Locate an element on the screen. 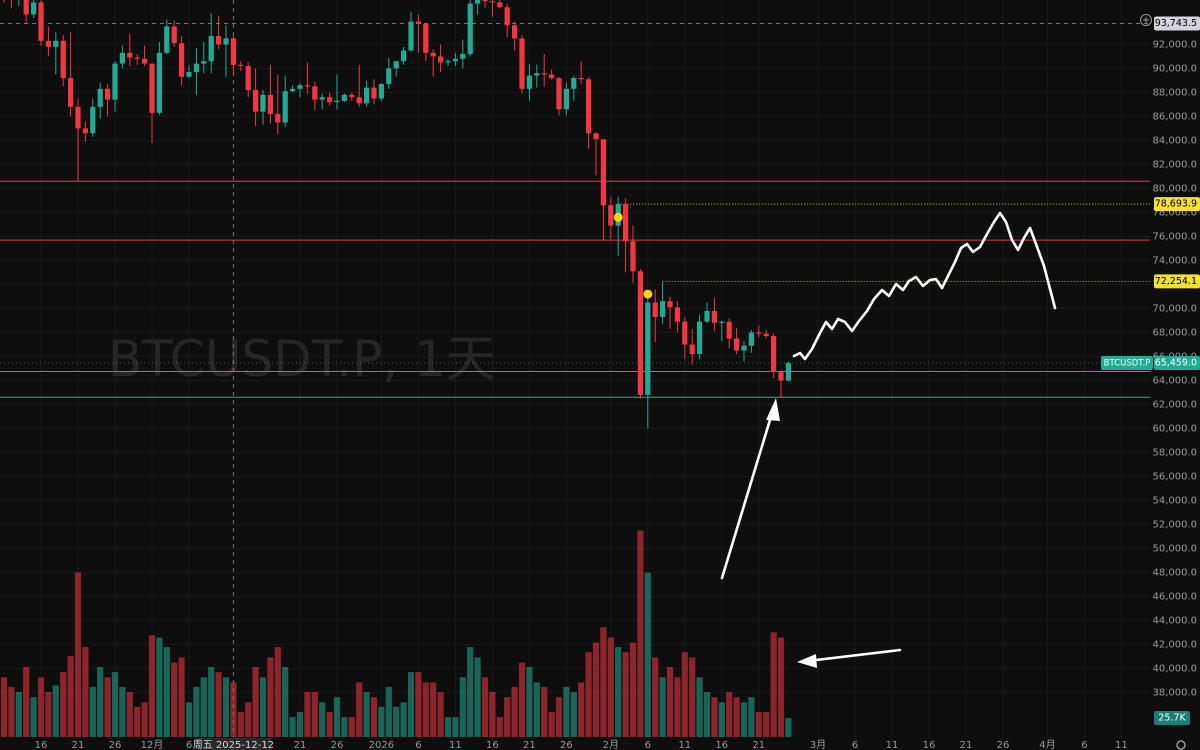 Image resolution: width=1200 pixels, height=750 pixels. add-icon is located at coordinates (1146, 20).